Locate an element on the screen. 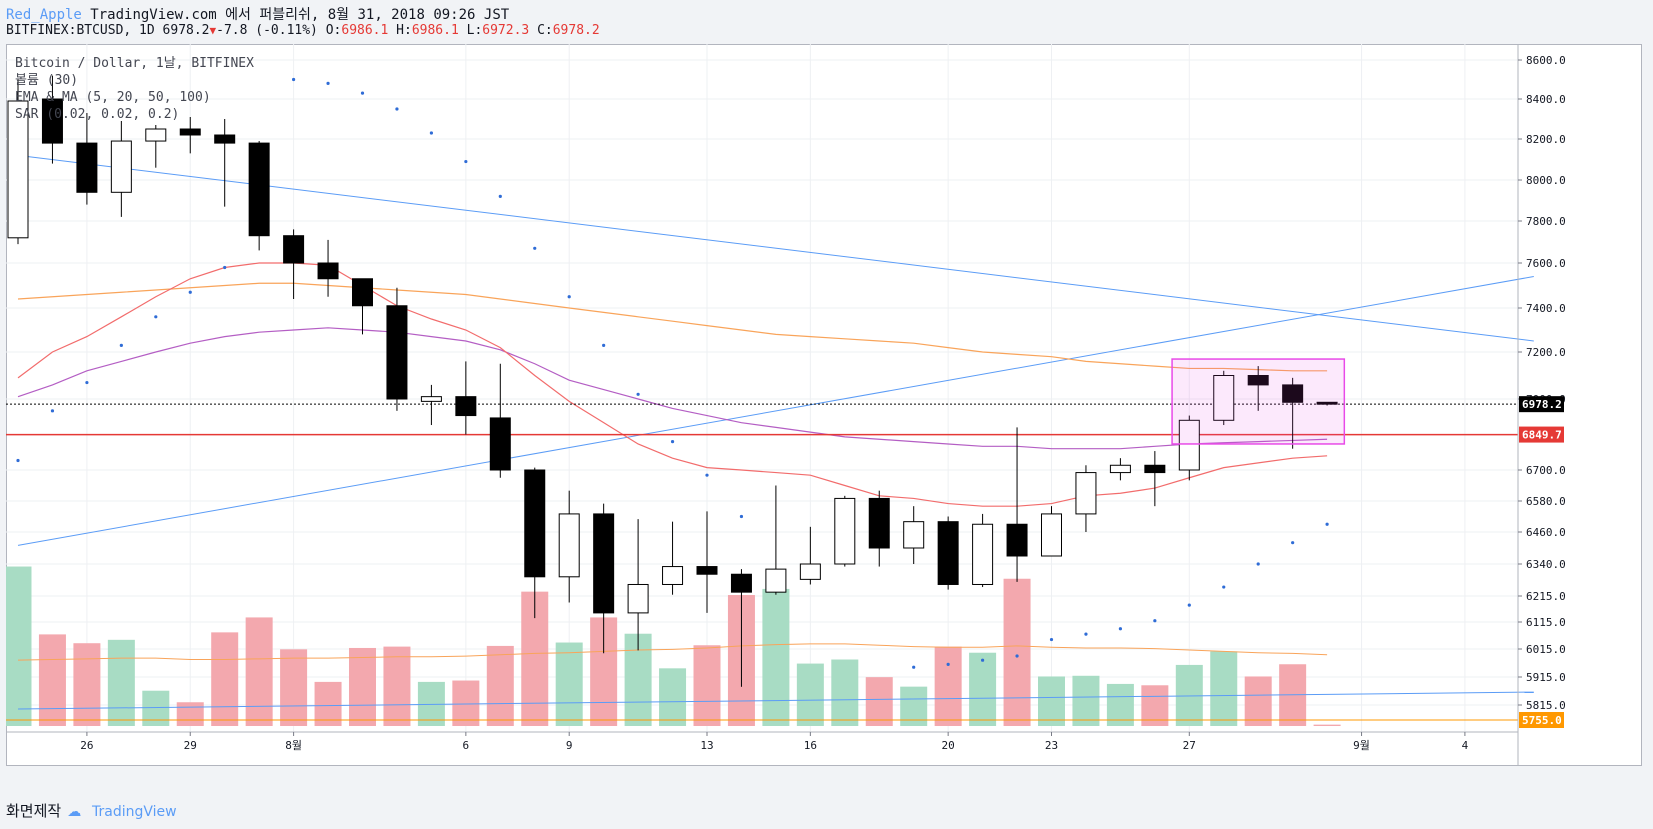  down-triangle-icon: ▼ is located at coordinates (213, 30).